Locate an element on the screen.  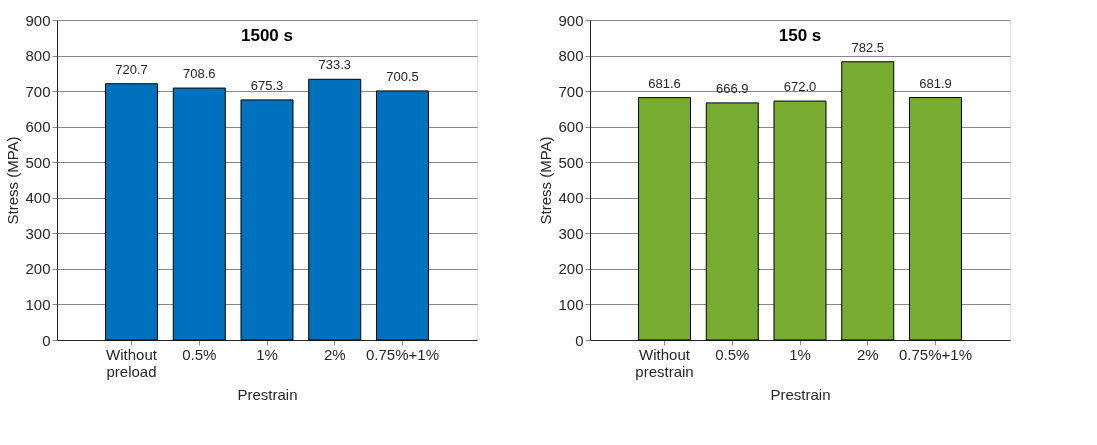
data-label: 708.6 is located at coordinates (199, 74).